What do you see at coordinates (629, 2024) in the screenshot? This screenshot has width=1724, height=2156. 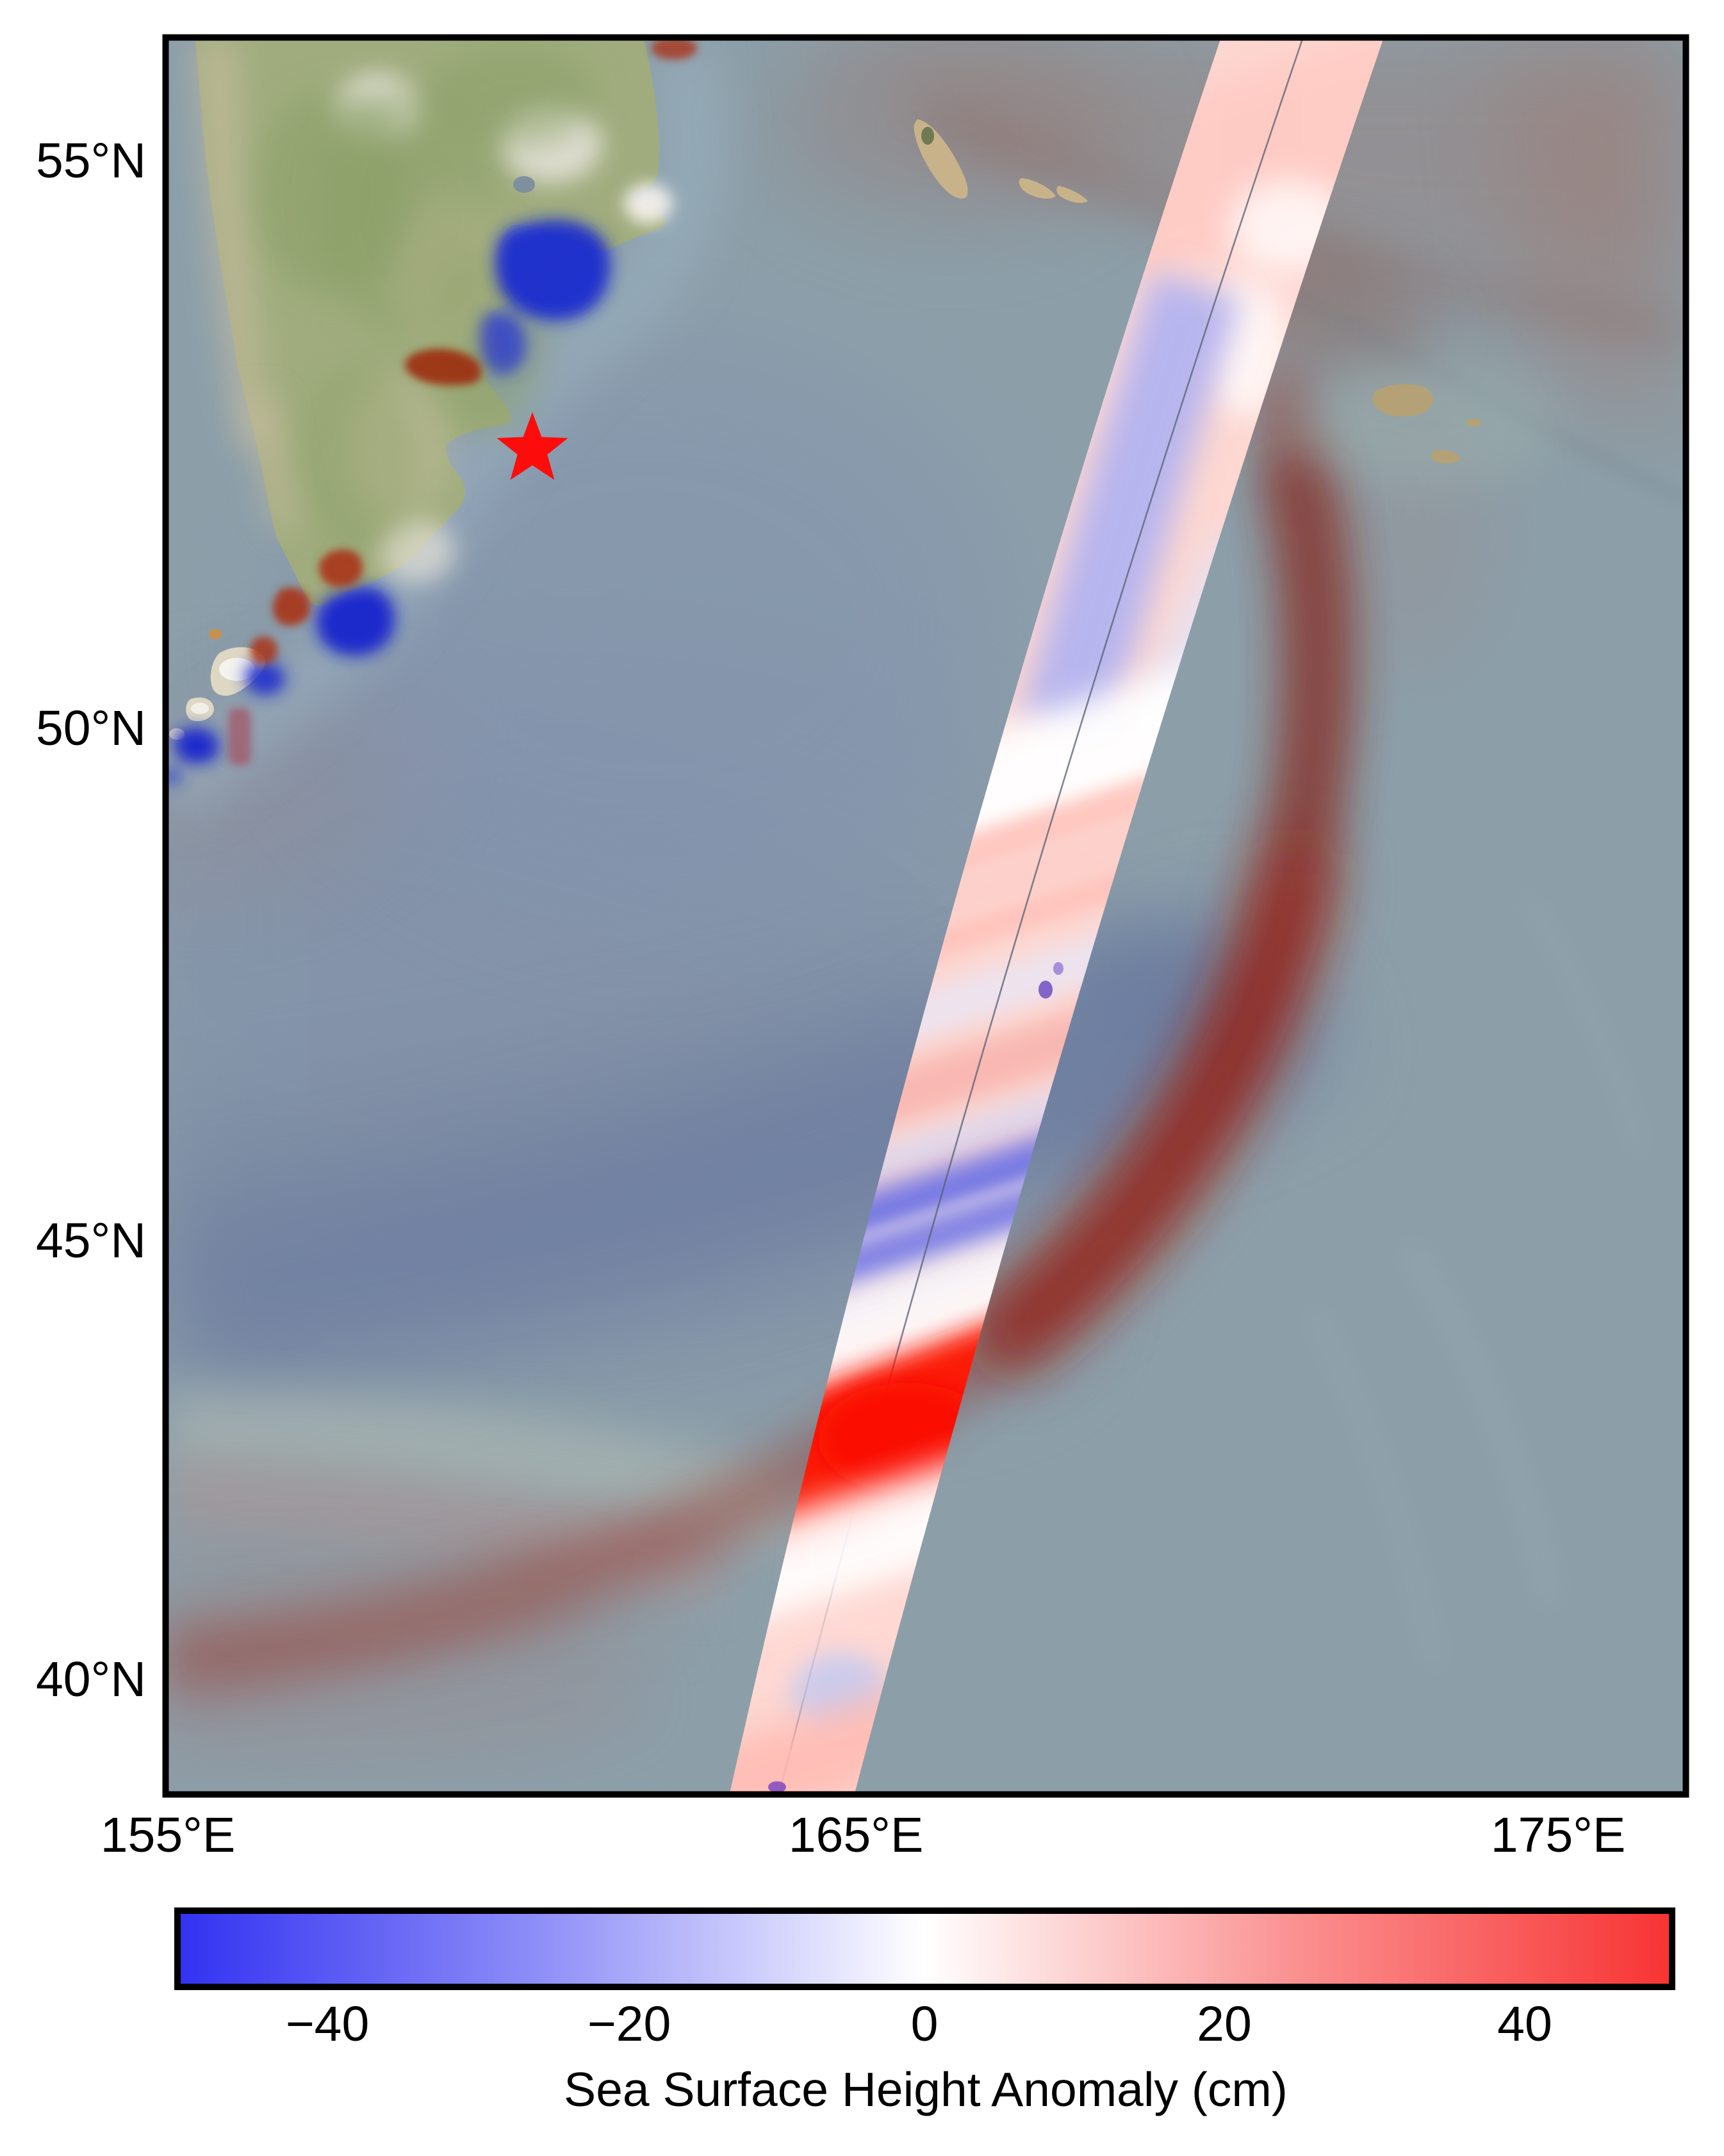 I see `svg-text: −20` at bounding box center [629, 2024].